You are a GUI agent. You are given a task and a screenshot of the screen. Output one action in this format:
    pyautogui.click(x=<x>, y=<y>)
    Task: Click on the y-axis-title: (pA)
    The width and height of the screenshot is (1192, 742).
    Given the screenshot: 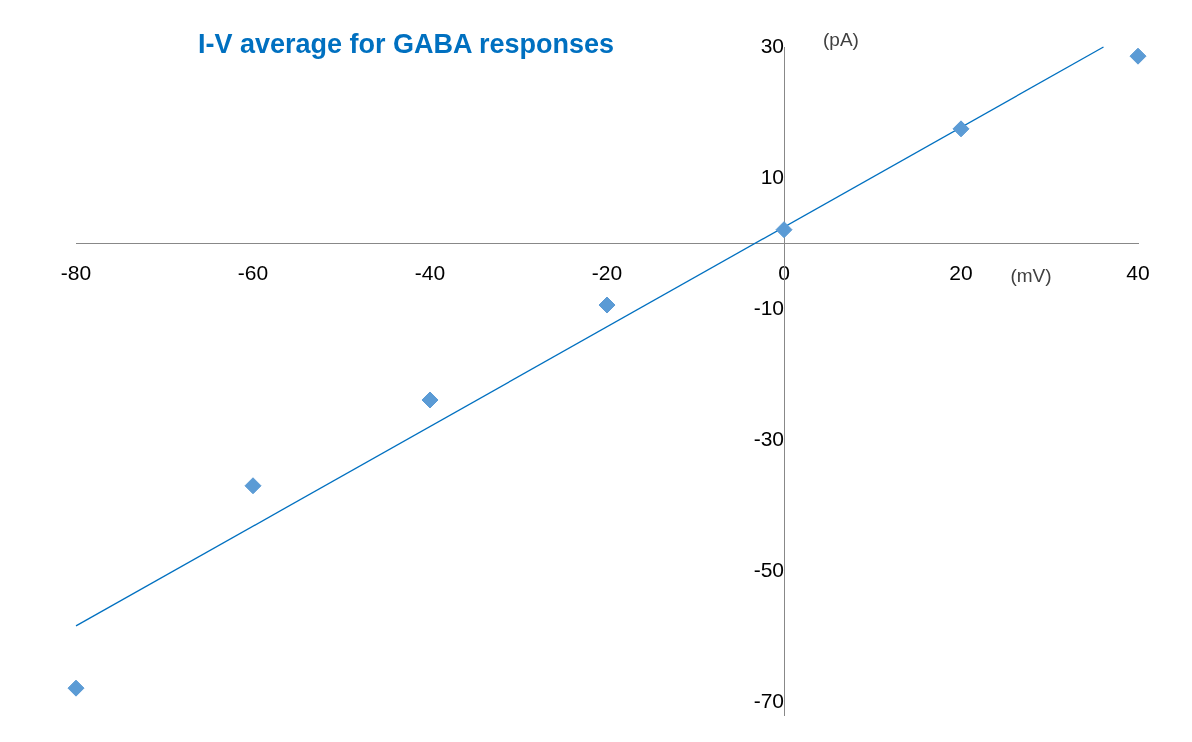 What is the action you would take?
    pyautogui.click(x=841, y=40)
    